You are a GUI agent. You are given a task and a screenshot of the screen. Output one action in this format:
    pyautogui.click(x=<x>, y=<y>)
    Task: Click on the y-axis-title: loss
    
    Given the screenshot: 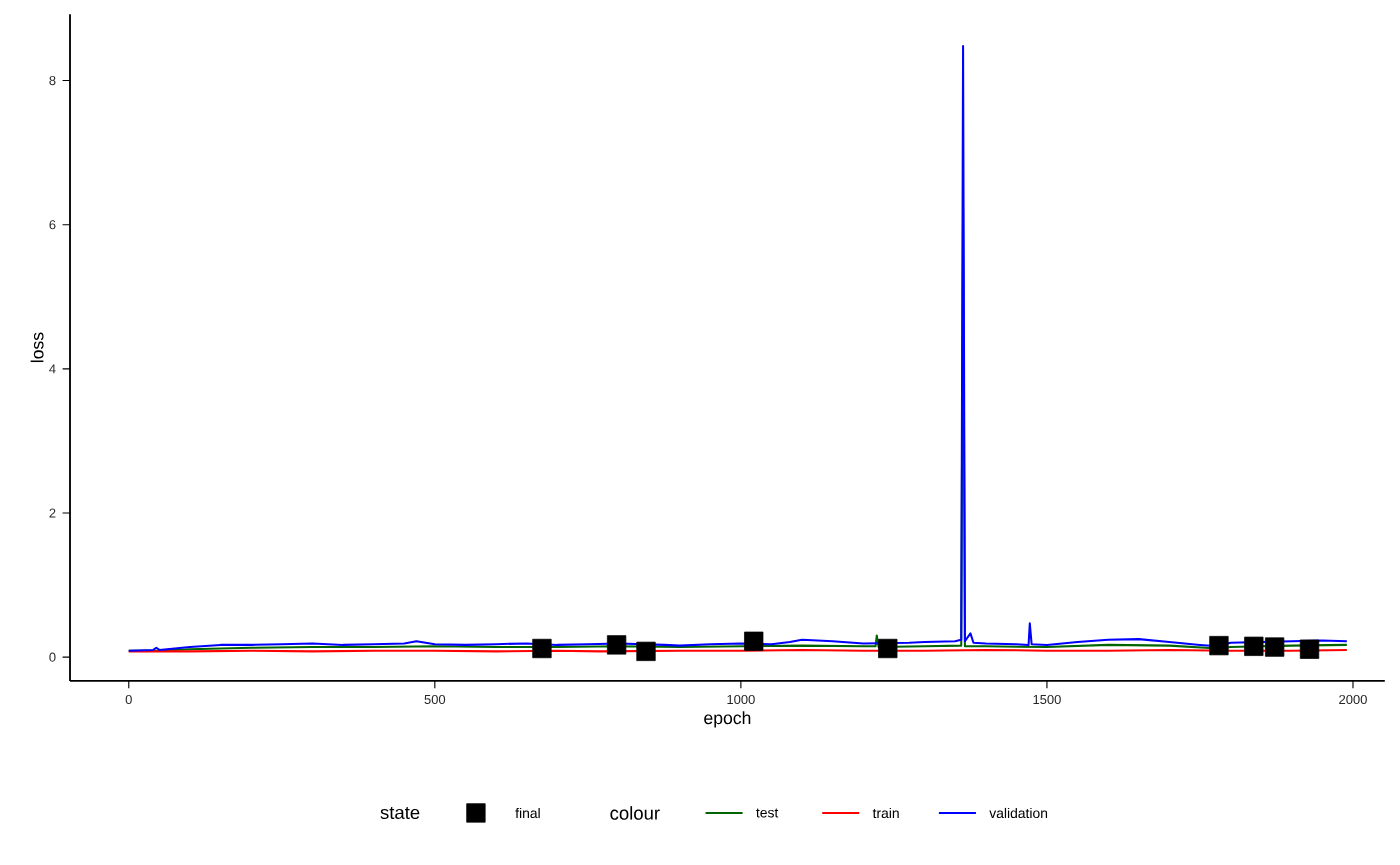 What is the action you would take?
    pyautogui.click(x=37, y=347)
    